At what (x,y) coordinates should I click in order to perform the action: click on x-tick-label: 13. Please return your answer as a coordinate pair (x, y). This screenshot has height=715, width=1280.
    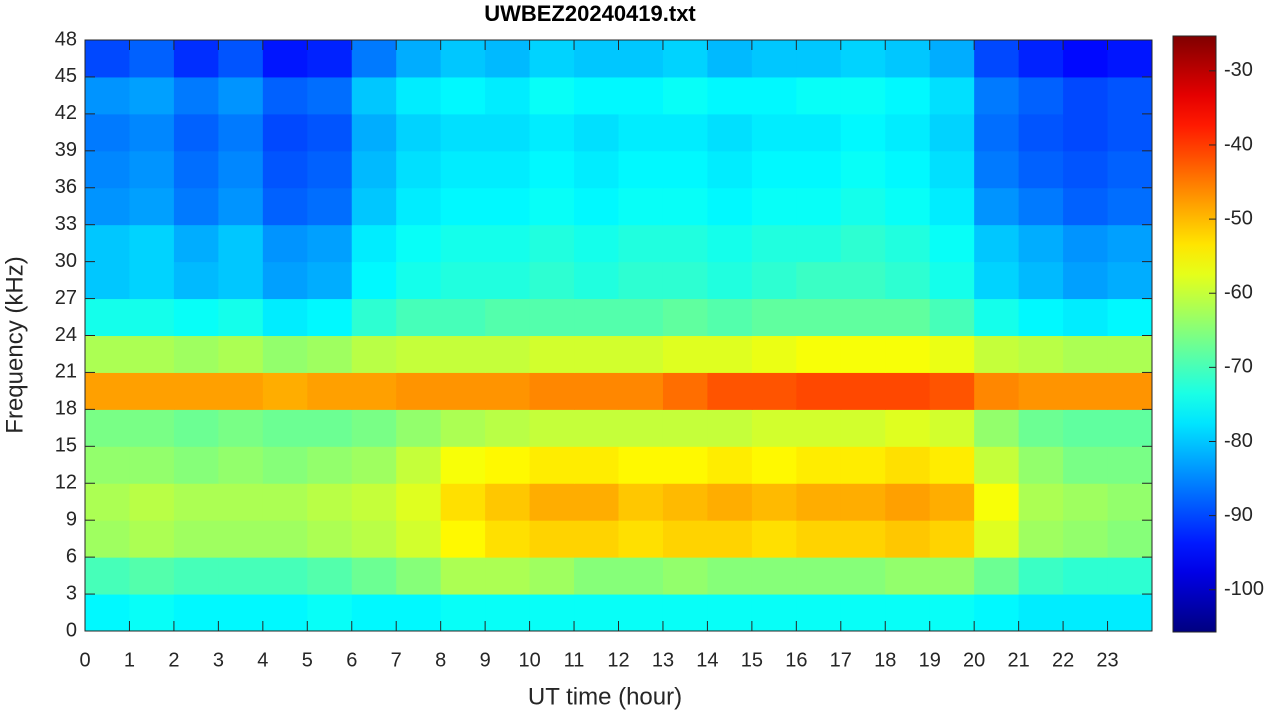
    Looking at the image, I should click on (663, 660).